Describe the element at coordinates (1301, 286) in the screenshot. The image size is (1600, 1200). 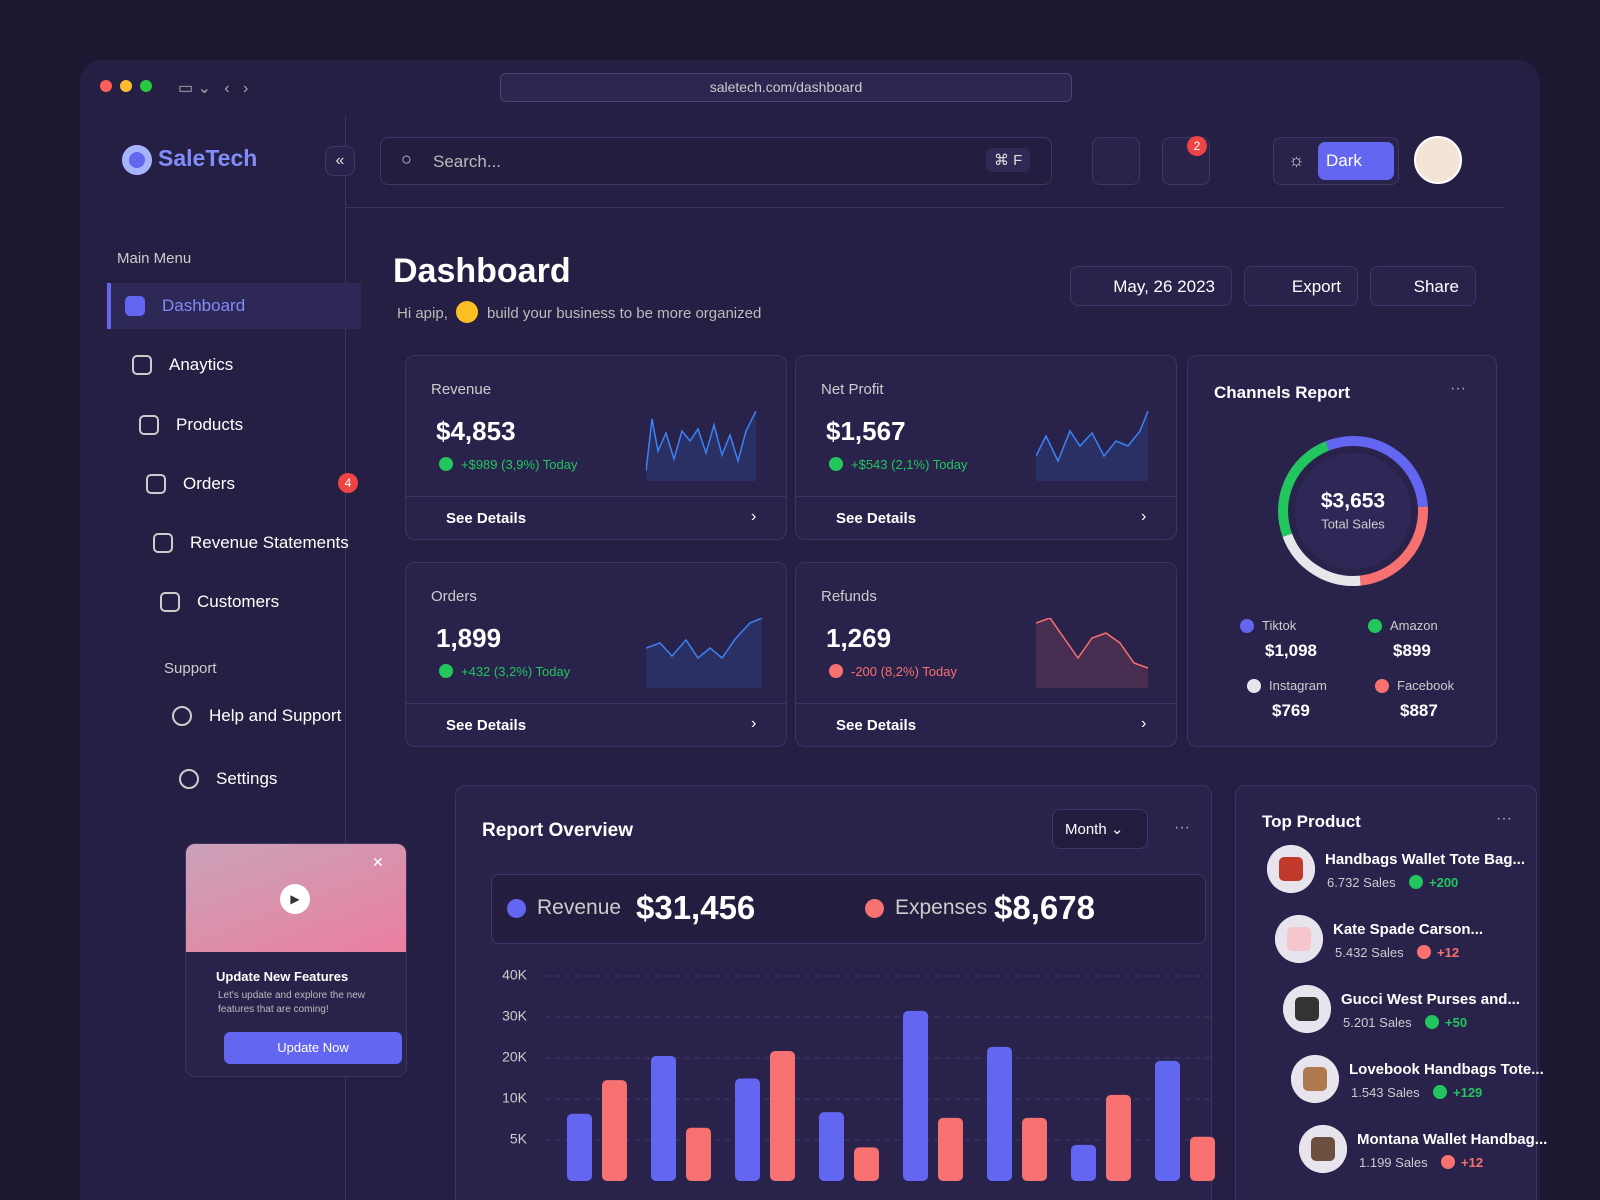
I see `export-button: Export` at that location.